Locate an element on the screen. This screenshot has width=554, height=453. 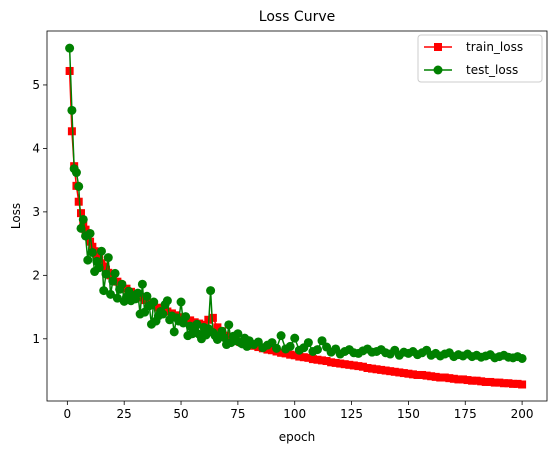
y-tick-label: 4 is located at coordinates (36, 148).